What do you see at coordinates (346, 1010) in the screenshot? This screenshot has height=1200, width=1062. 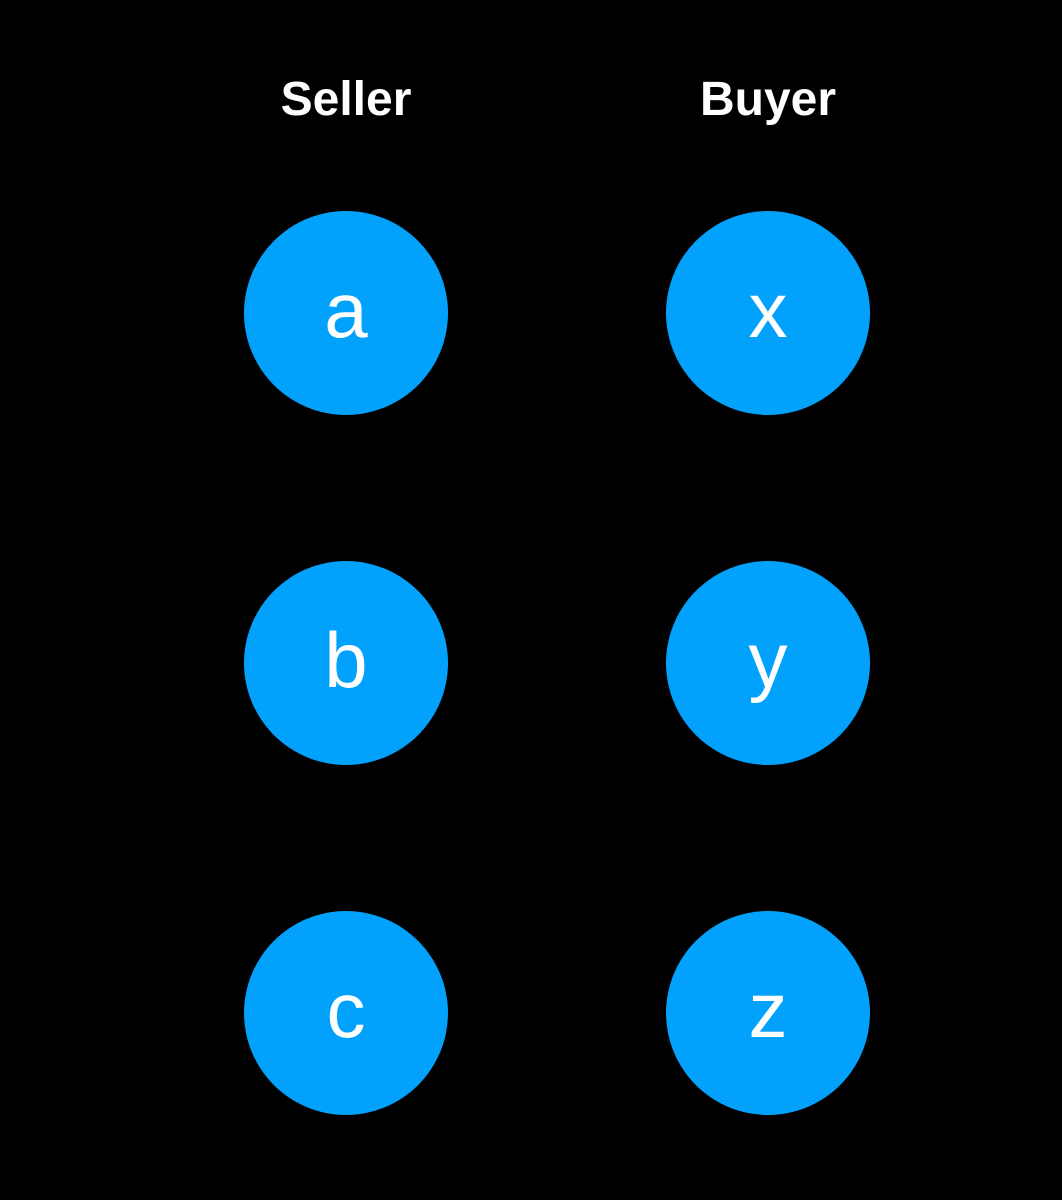 I see `node-label: c` at bounding box center [346, 1010].